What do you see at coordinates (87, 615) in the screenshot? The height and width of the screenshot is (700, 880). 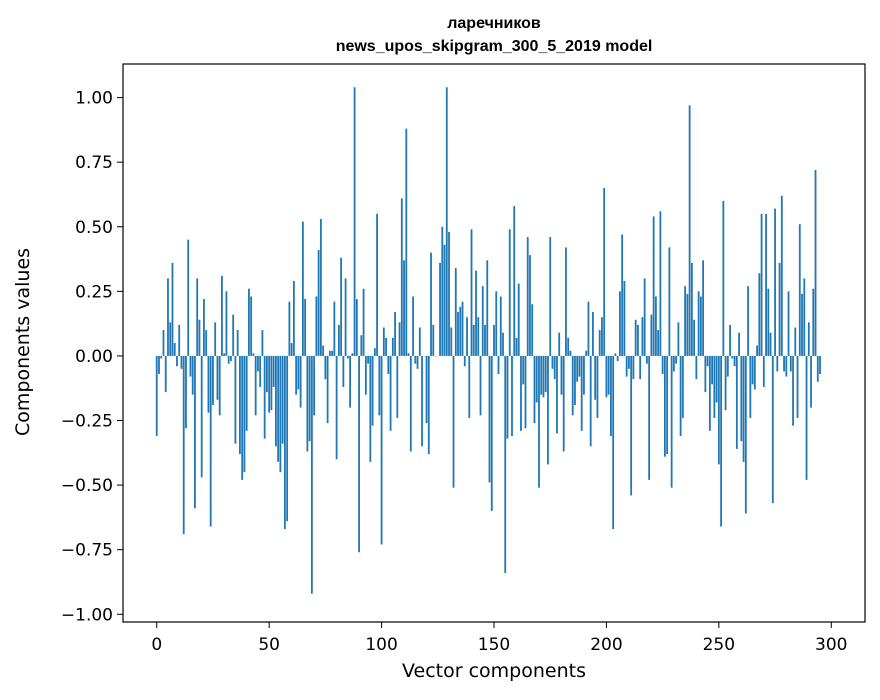 I see `y-tick-label: −1.00` at bounding box center [87, 615].